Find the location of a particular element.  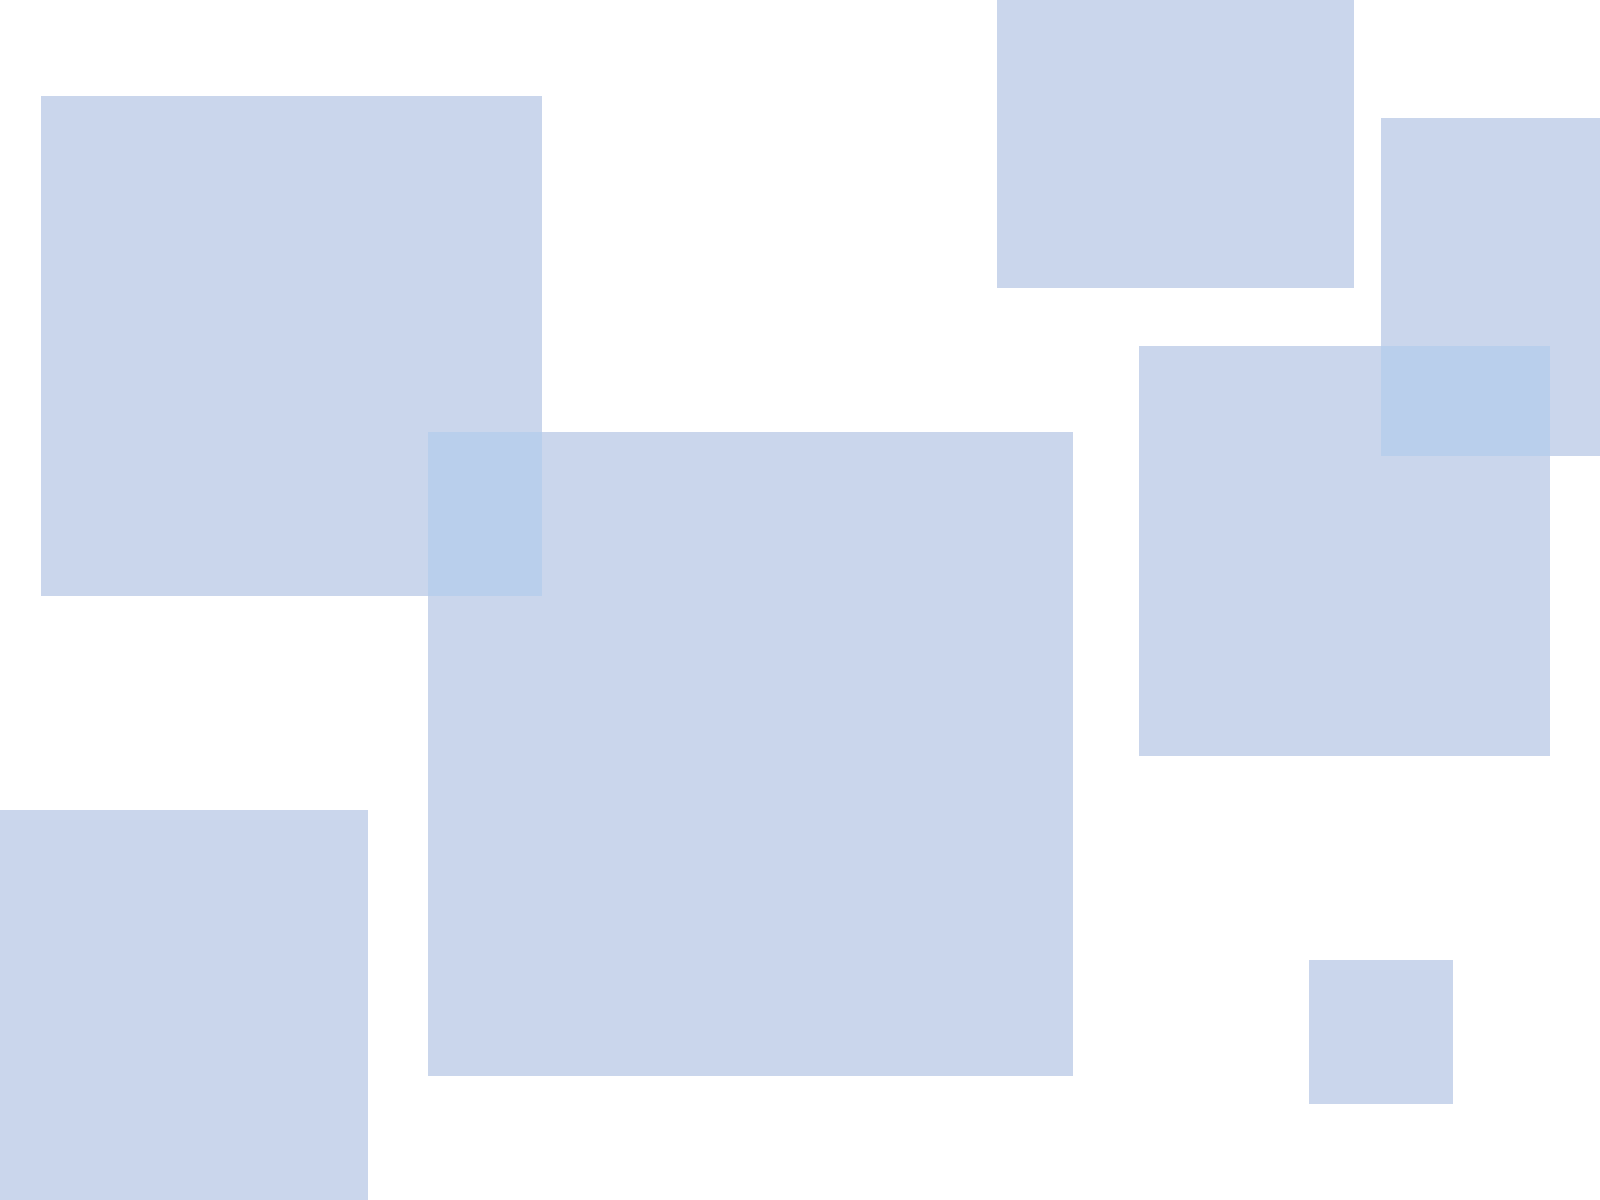

block-bottom-left is located at coordinates (184, 1005).